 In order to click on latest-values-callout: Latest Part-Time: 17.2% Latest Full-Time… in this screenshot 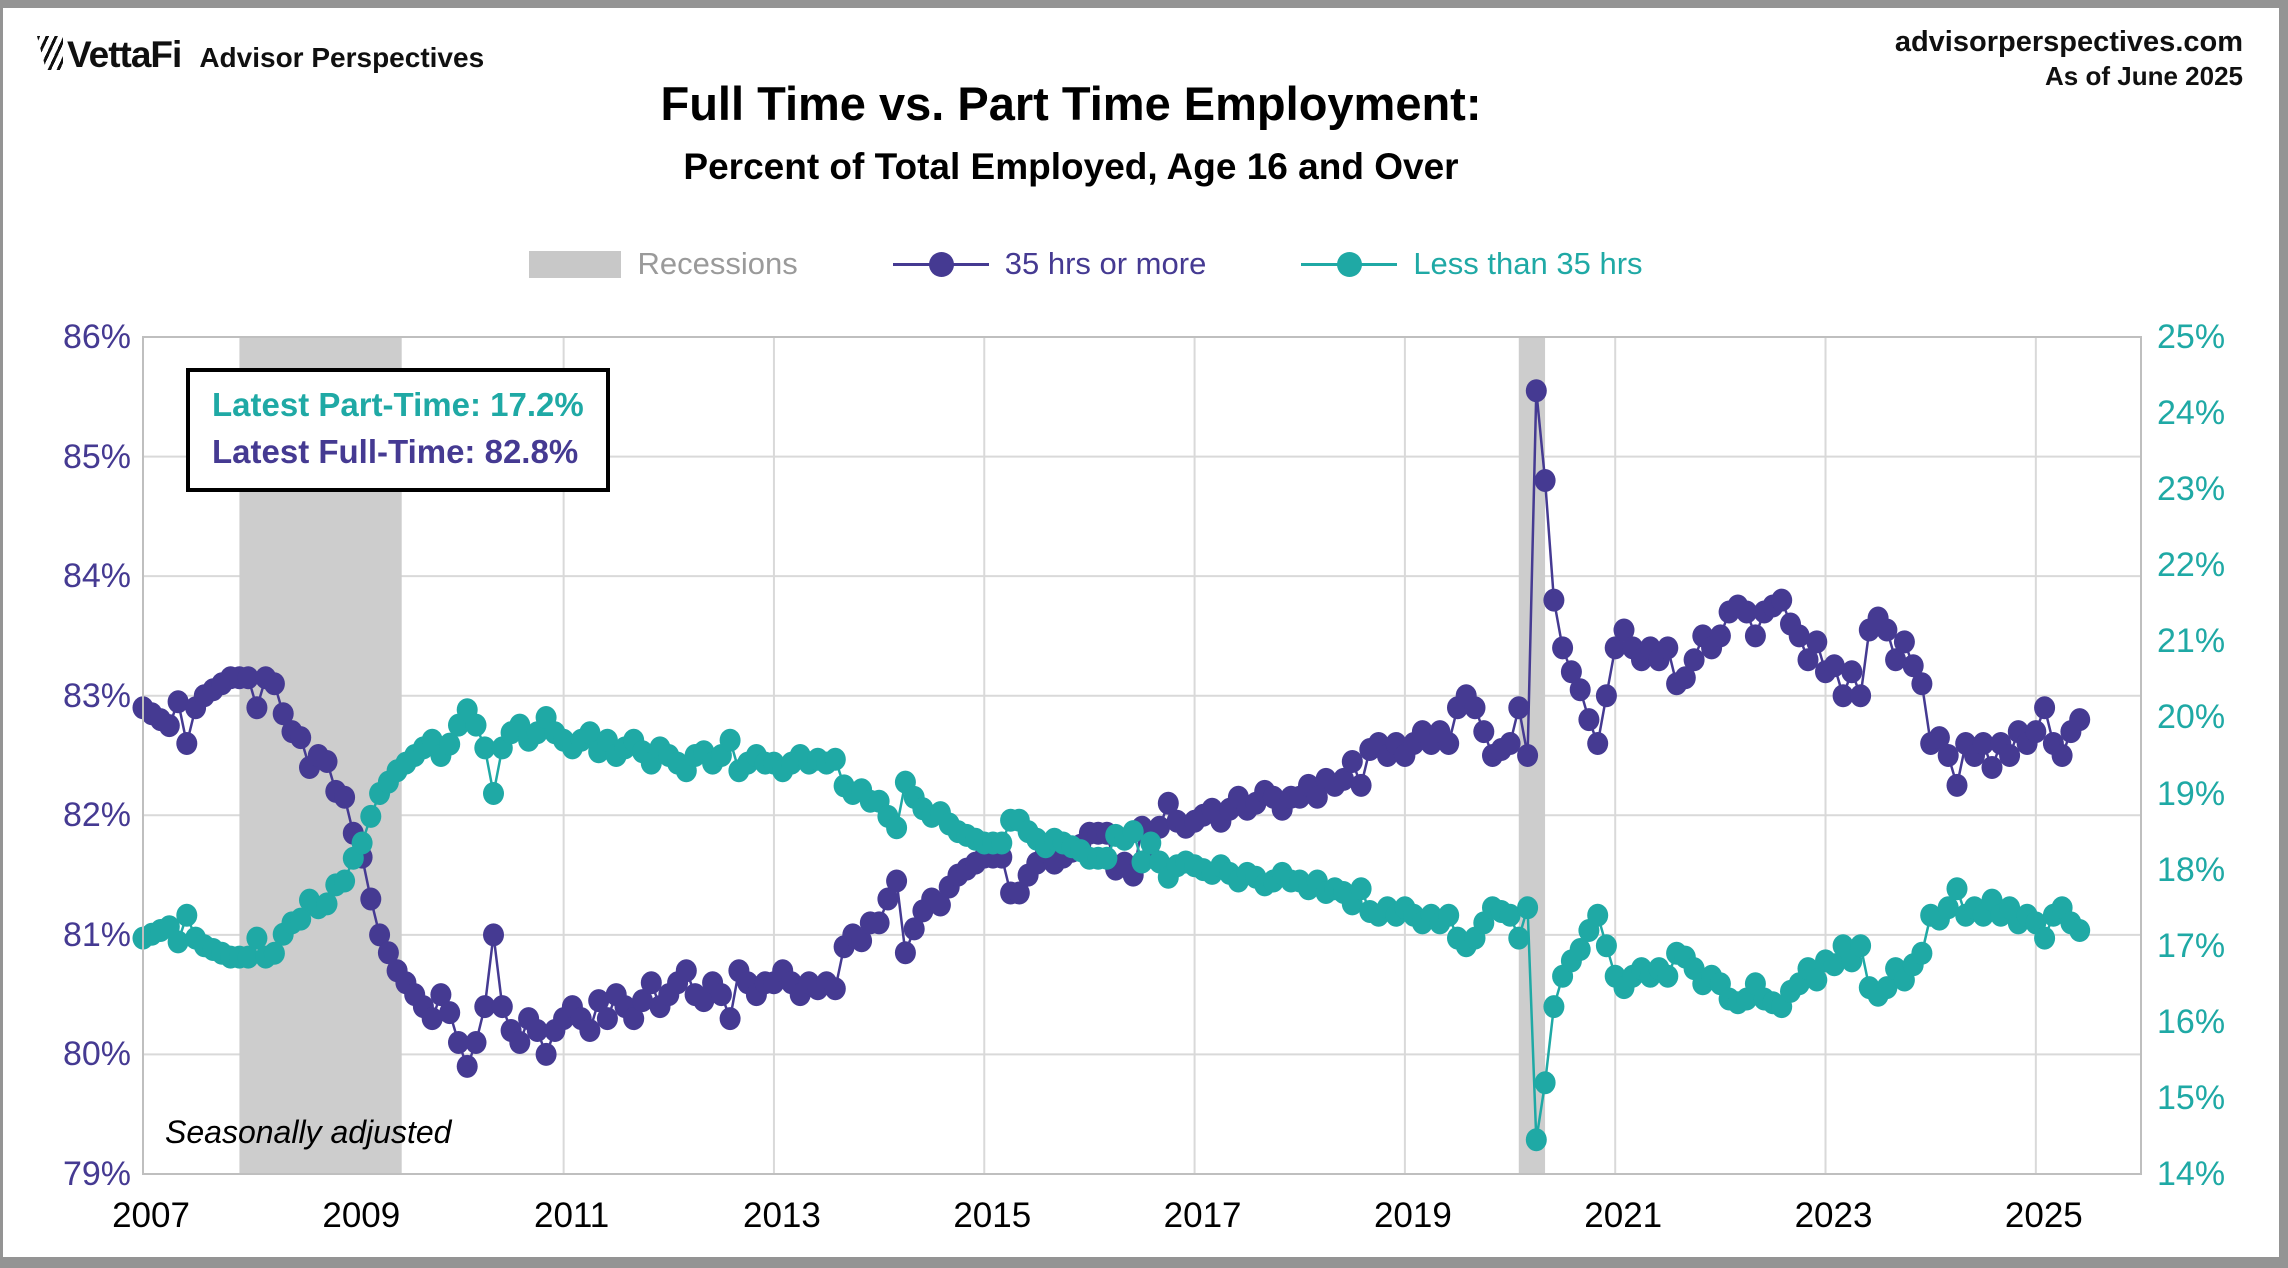, I will do `click(398, 430)`.